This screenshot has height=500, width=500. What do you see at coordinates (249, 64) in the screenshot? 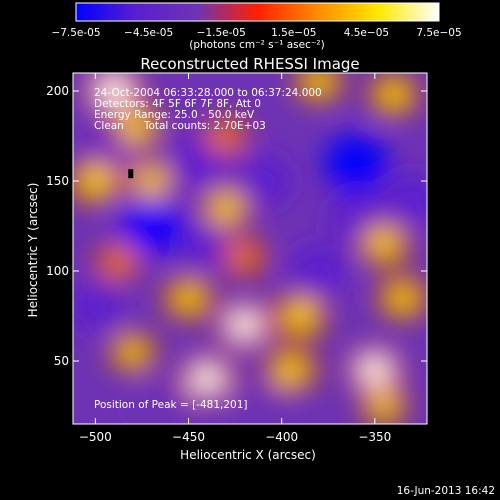
I see `chart-title: Reconstructed RHESSI Image` at bounding box center [249, 64].